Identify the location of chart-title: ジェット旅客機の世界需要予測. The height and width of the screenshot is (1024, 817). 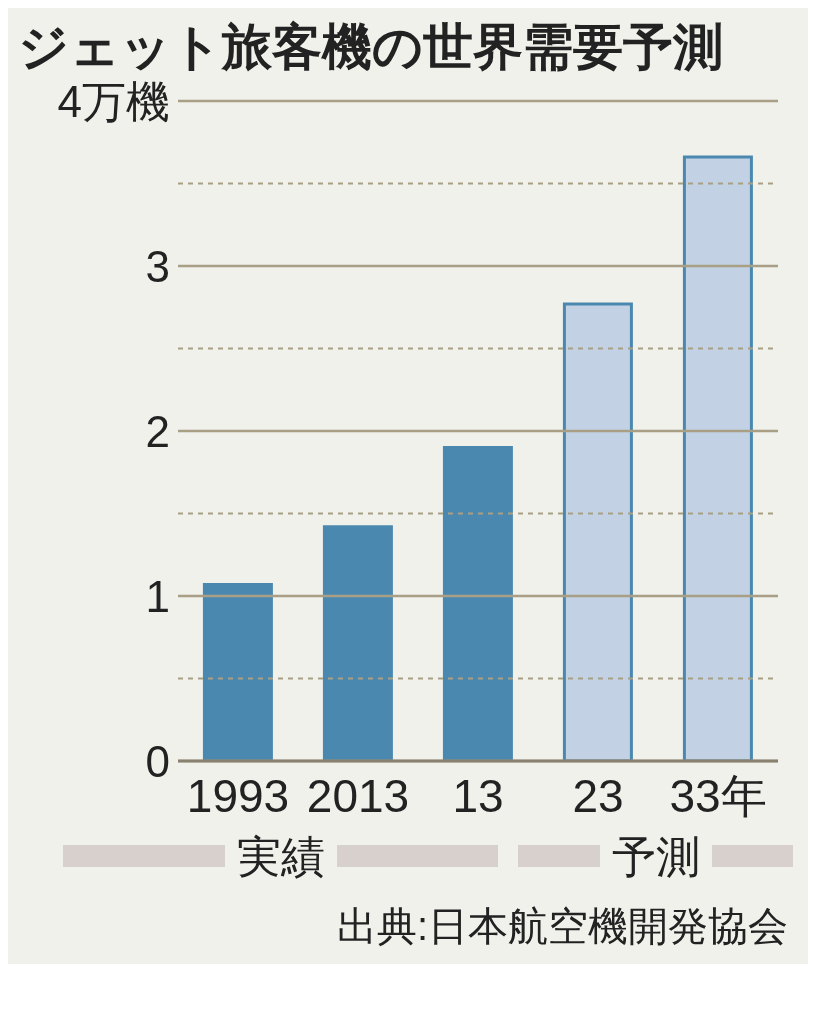
(370, 47).